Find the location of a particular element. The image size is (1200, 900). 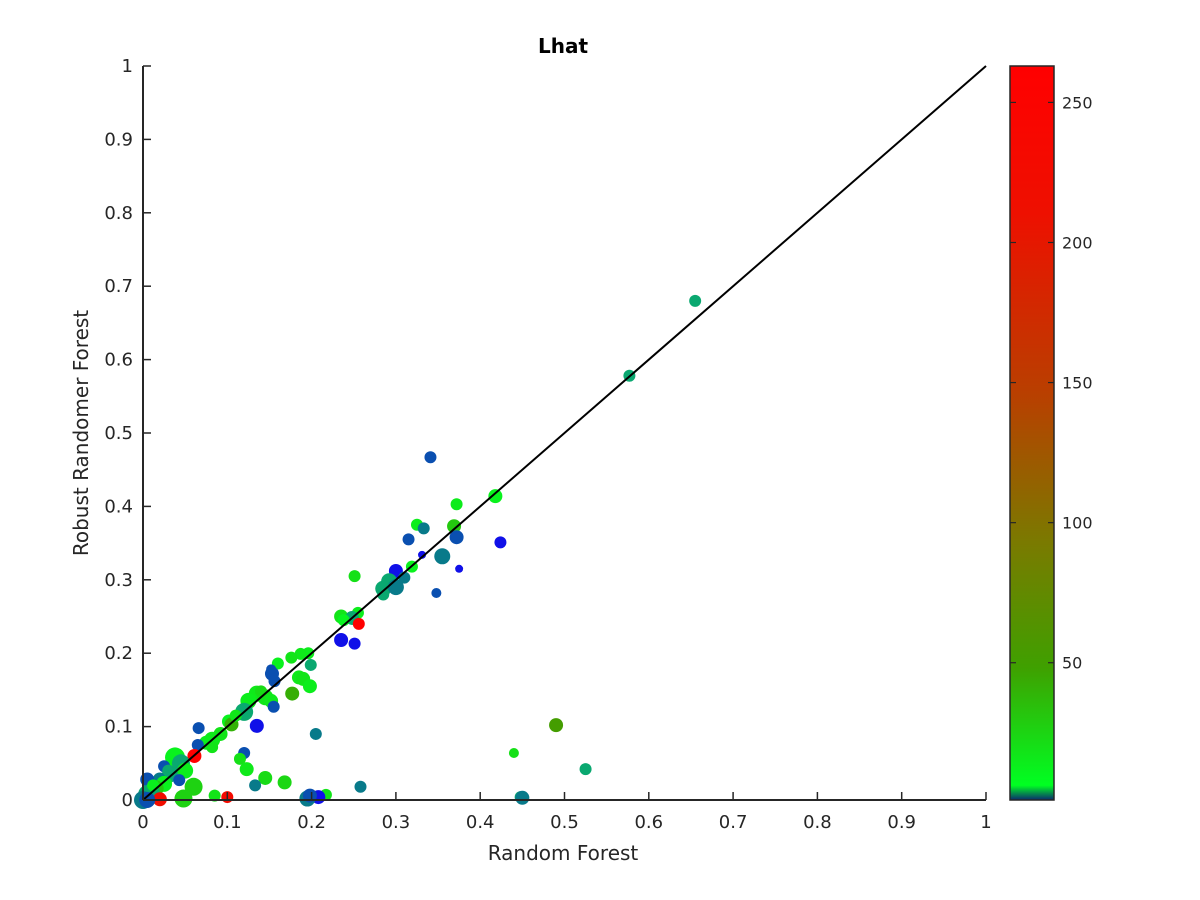

y-tick-label: 0.1 is located at coordinates (118, 727).